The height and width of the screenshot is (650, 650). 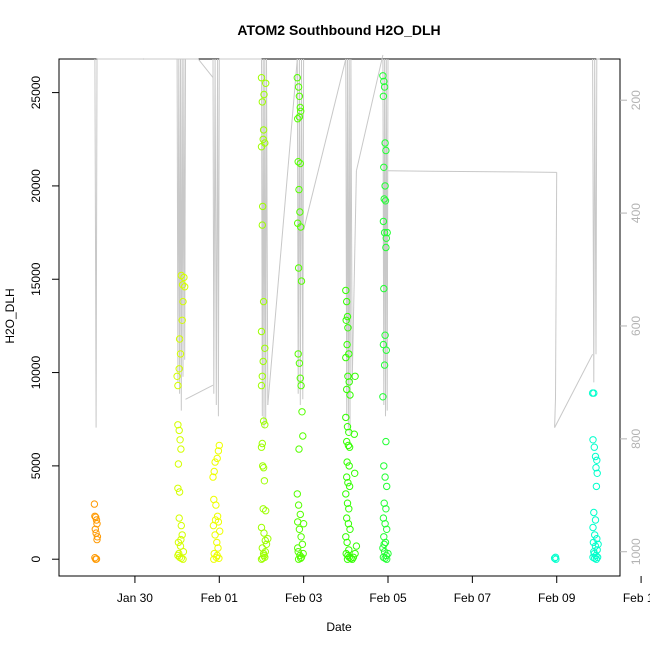 What do you see at coordinates (36, 465) in the screenshot?
I see `y-tick-label-1: 5000` at bounding box center [36, 465].